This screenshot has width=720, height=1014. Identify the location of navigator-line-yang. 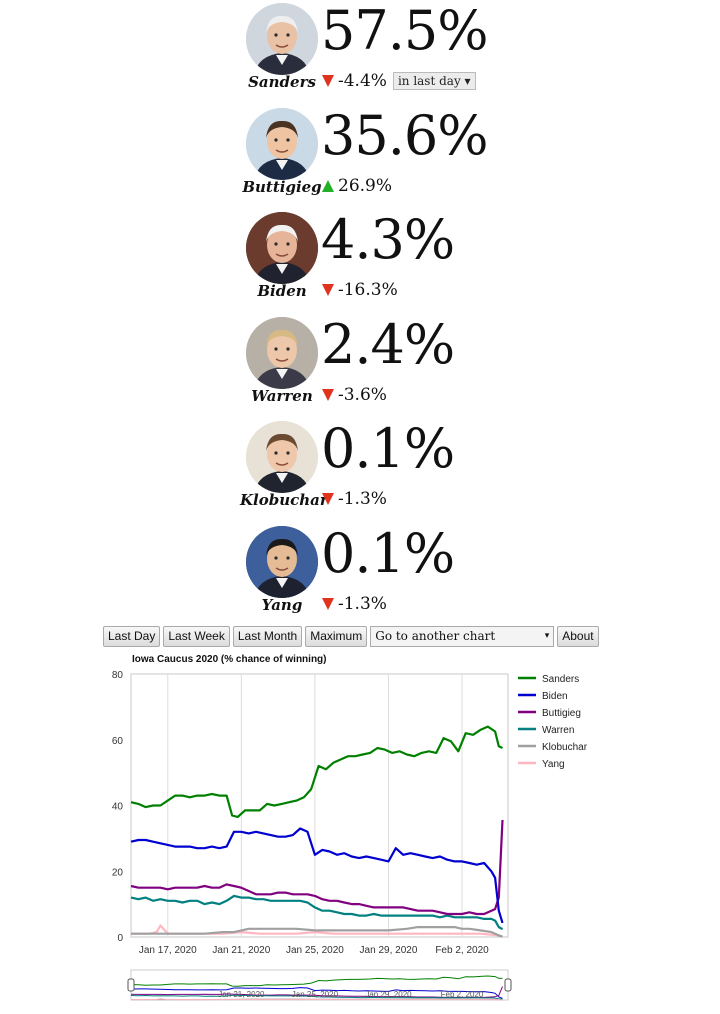
(317, 999).